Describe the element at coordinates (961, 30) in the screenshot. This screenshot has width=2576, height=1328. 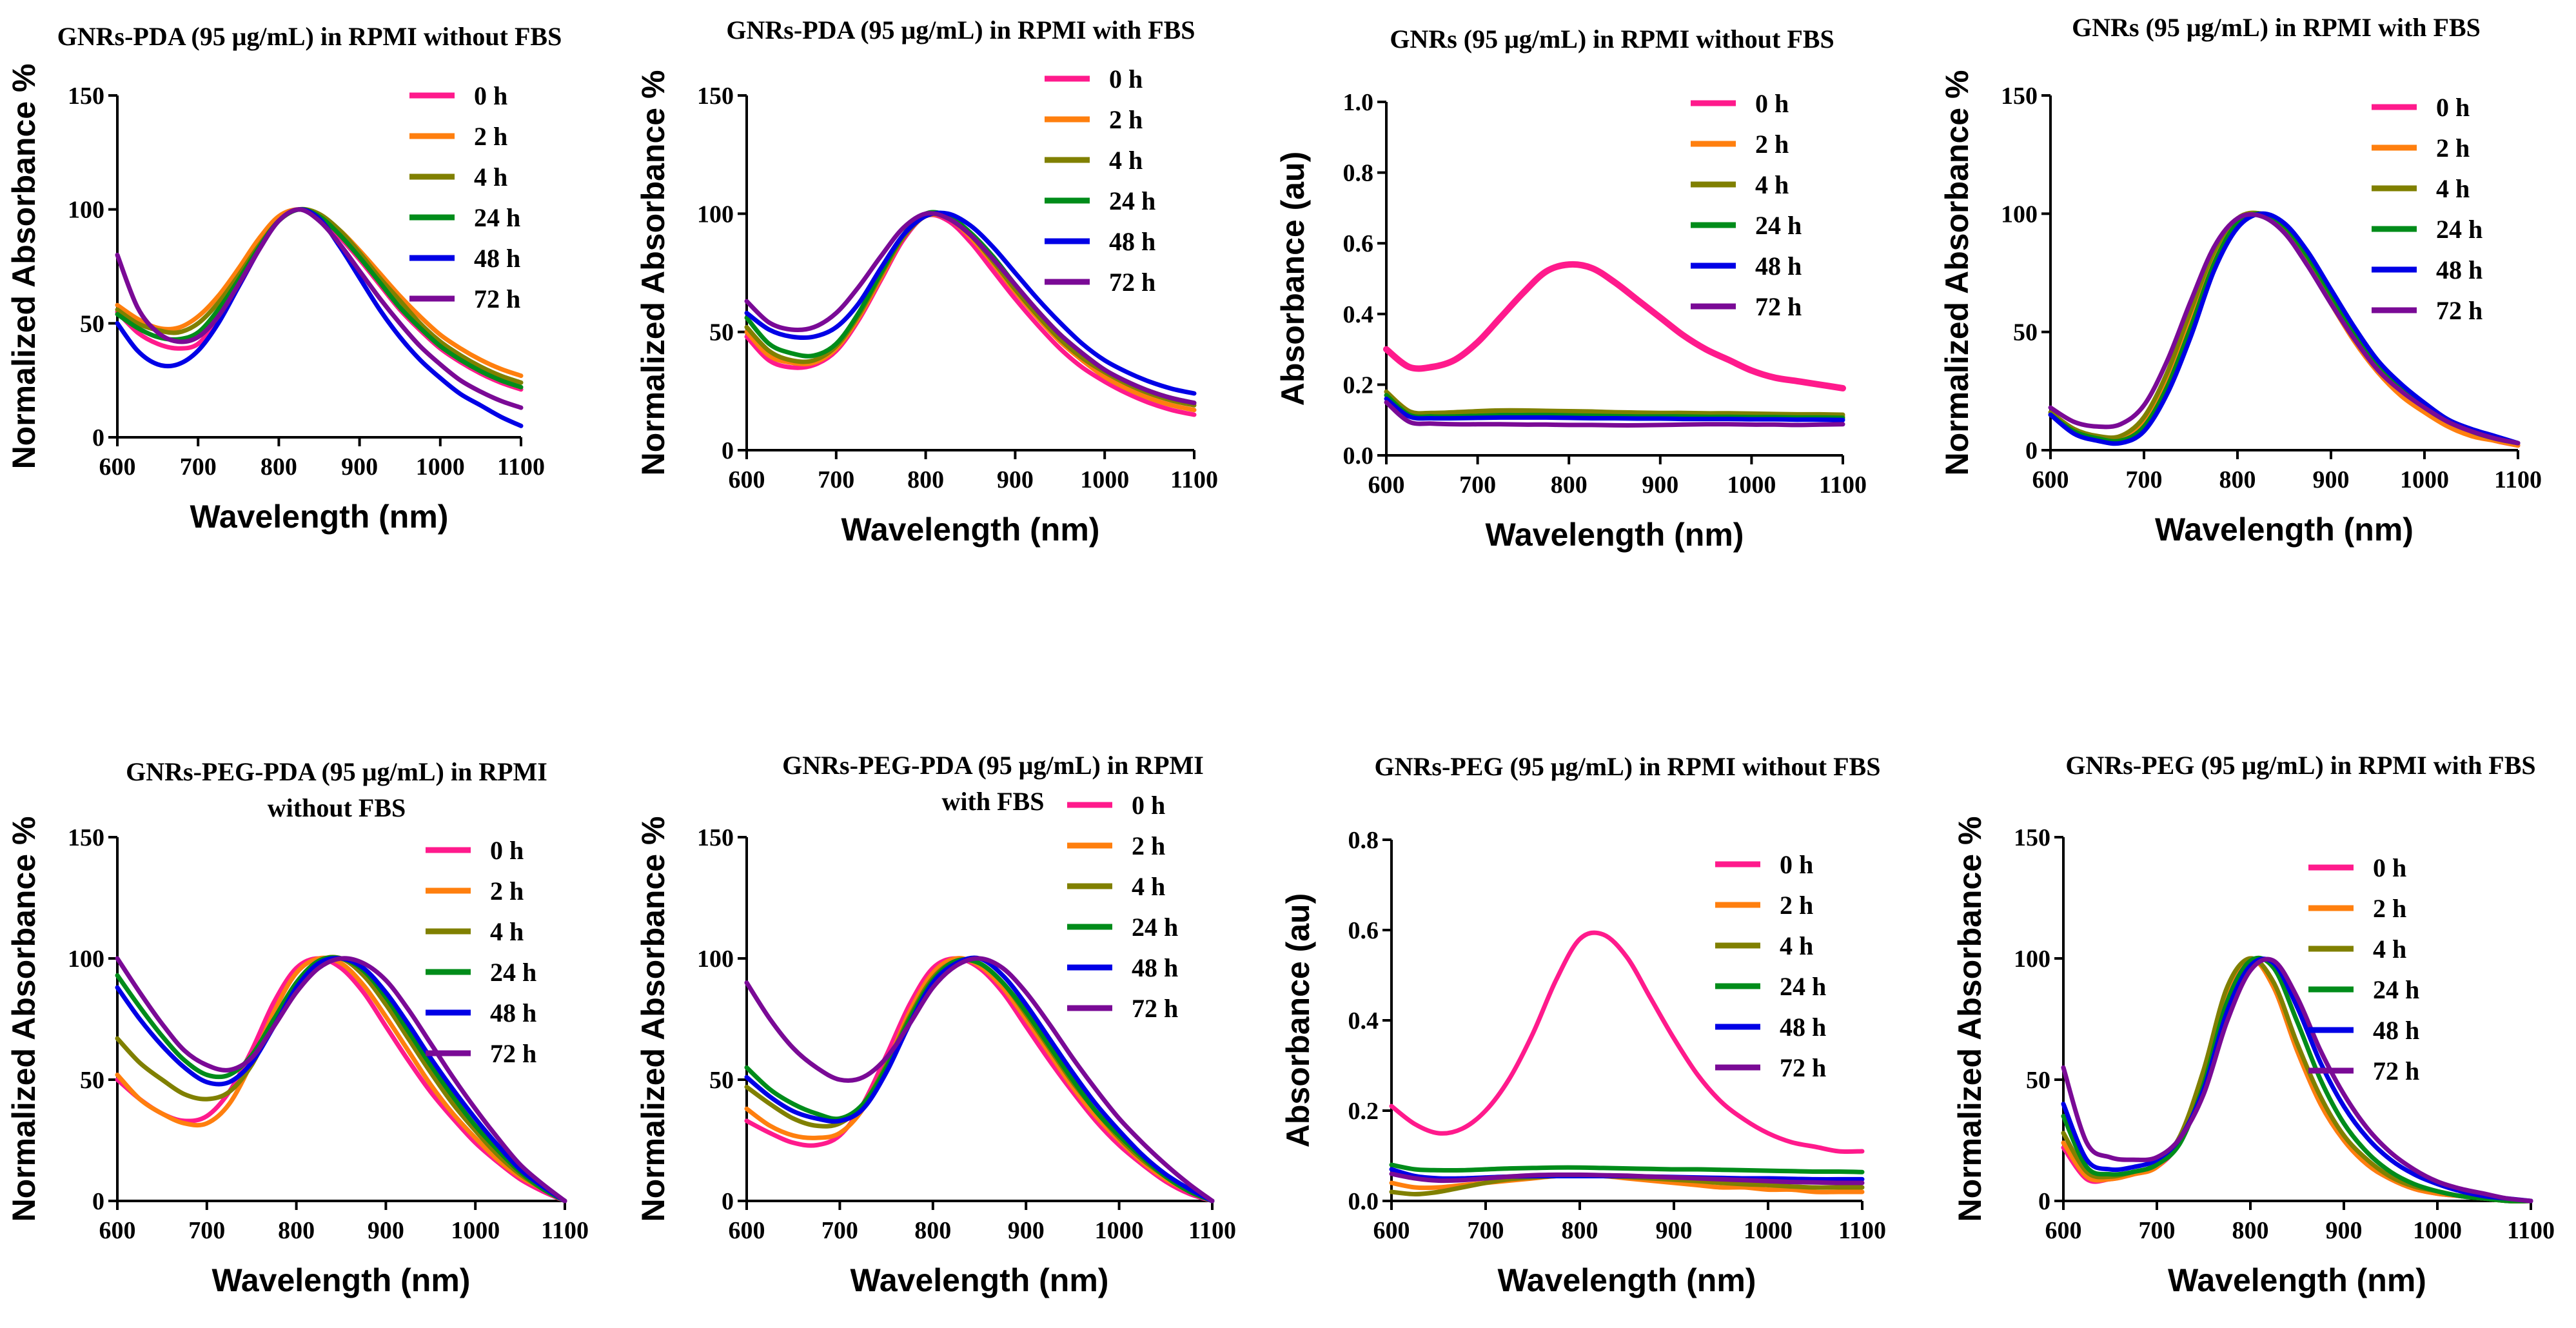
I see `chart-title: GNRs-PDA (95 μg/mL) in RPMI with FBS` at that location.